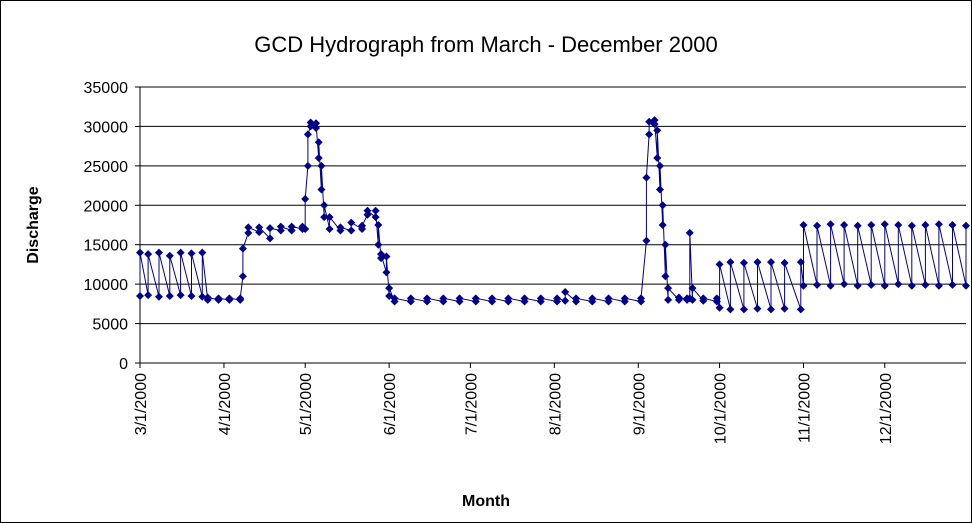 The height and width of the screenshot is (523, 972). Describe the element at coordinates (106, 127) in the screenshot. I see `y-tick-label: 30000` at that location.